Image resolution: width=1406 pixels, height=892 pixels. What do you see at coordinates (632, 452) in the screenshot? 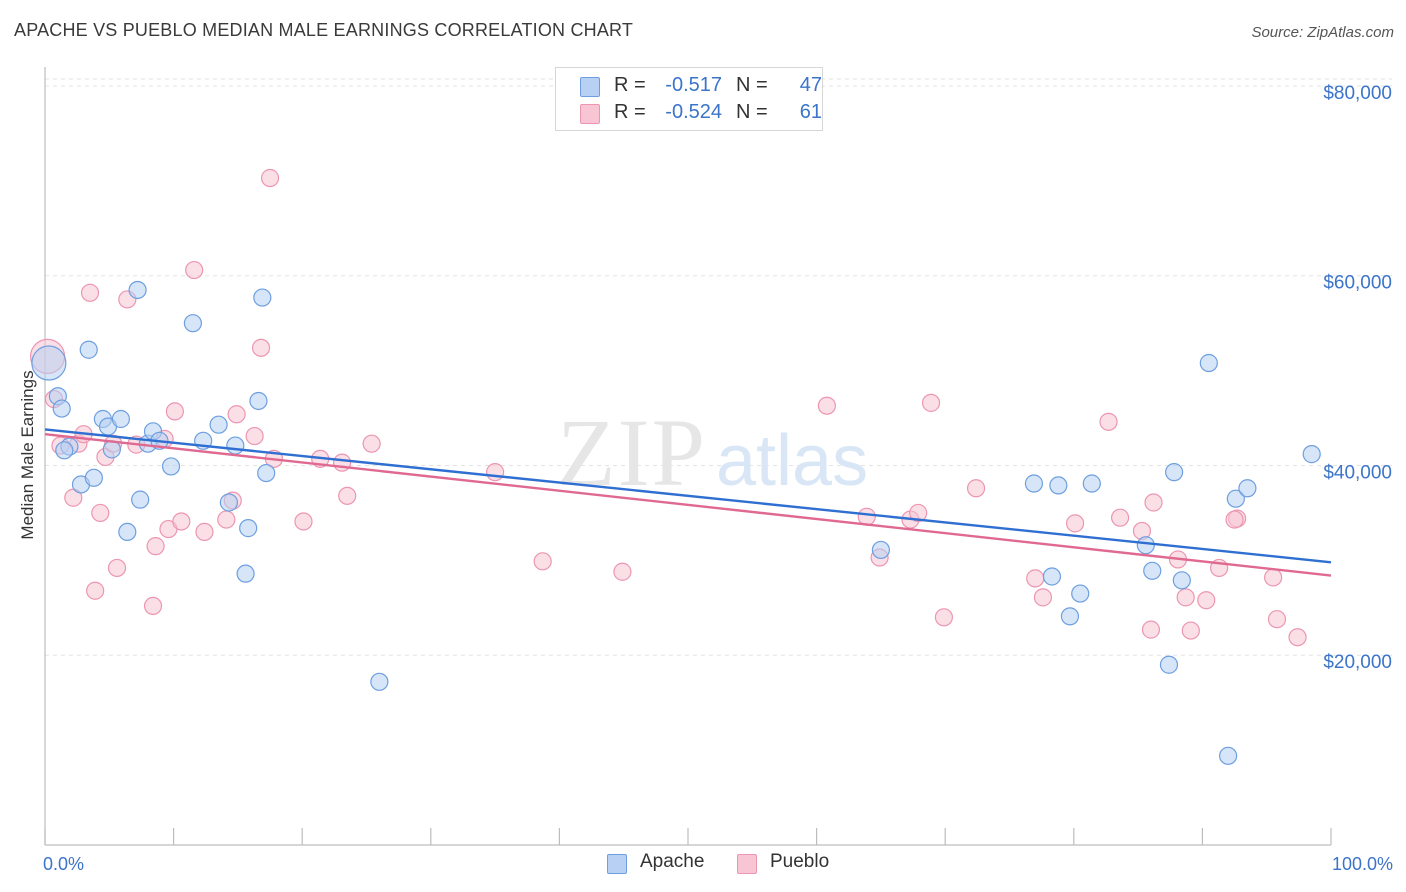
I see `watermark-zip: ZIP` at bounding box center [632, 452].